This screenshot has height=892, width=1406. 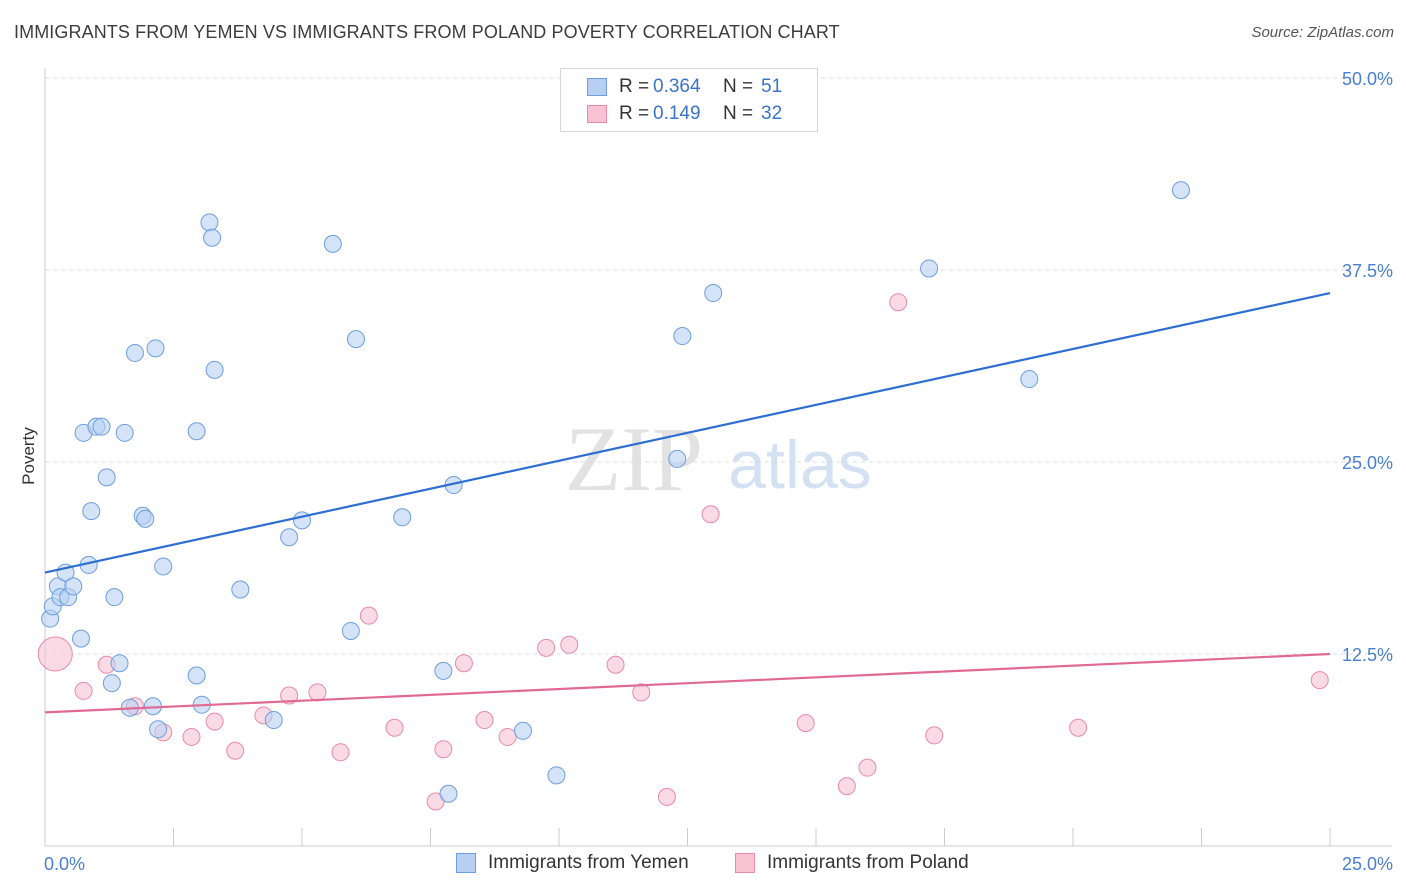 I want to click on series-legend-label-poland: Immigrants from Poland, so click(x=868, y=862).